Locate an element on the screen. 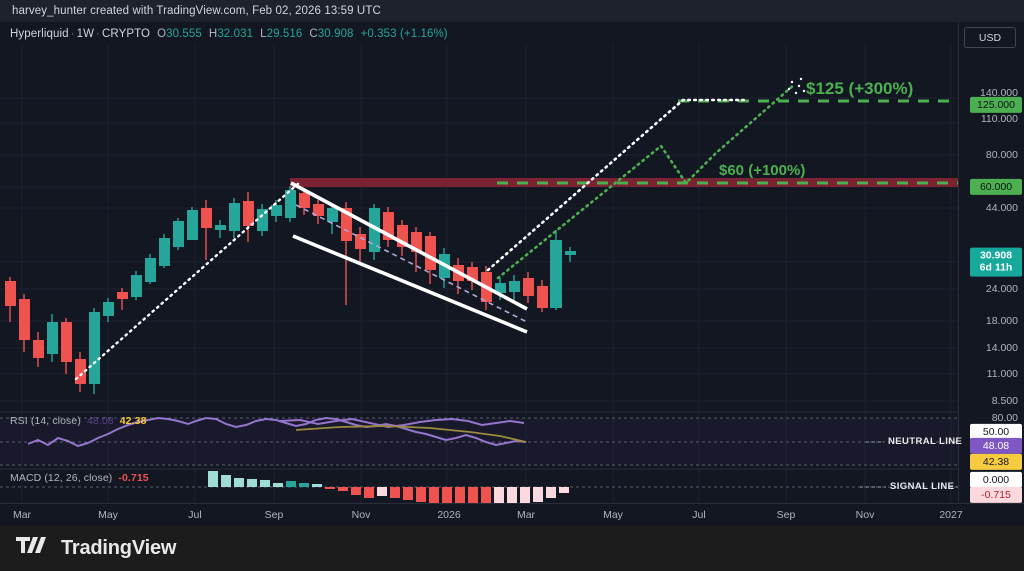  rsi-value: 42.38 is located at coordinates (133, 421).